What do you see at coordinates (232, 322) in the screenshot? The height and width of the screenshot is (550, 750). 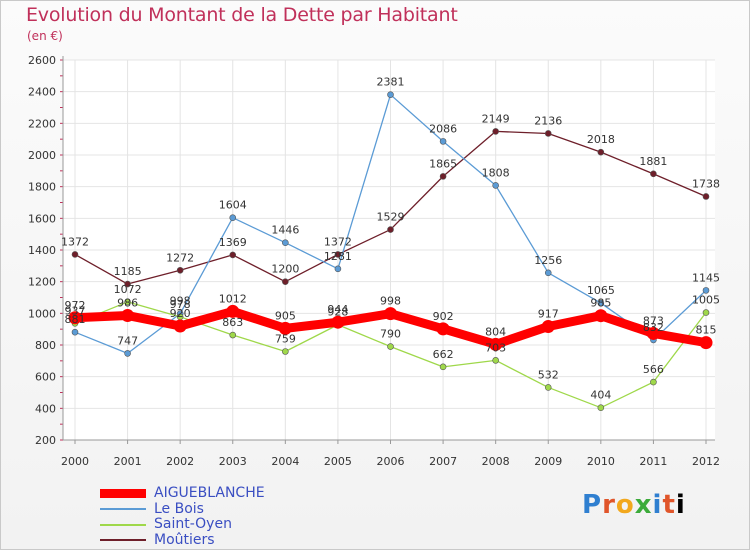 I see `data-label-saint-oyen: 863` at bounding box center [232, 322].